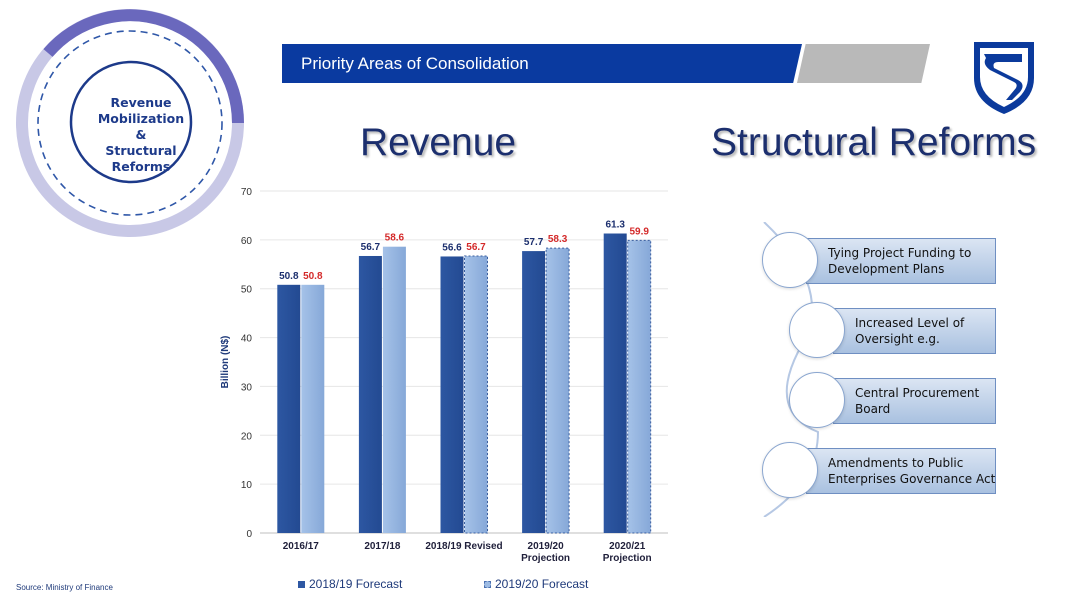 This screenshot has width=1080, height=607. I want to click on data-label: 59.9, so click(639, 231).